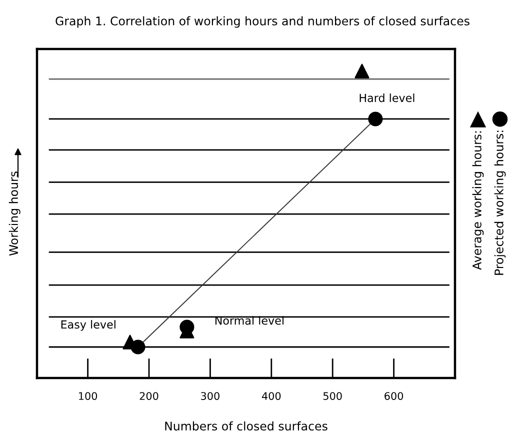 The width and height of the screenshot is (525, 438). Describe the element at coordinates (332, 396) in the screenshot. I see `x-tick-label: 500` at that location.